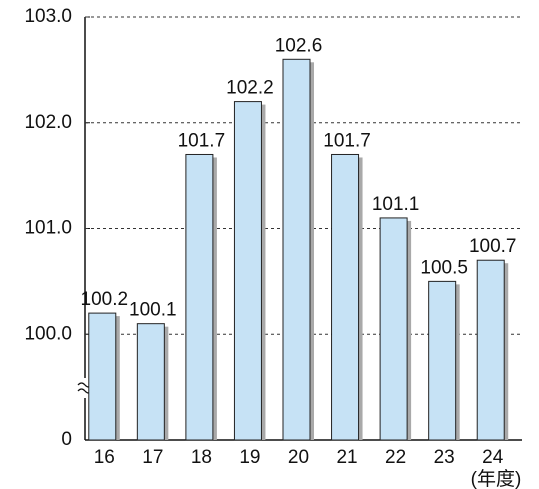 This screenshot has height=489, width=539. What do you see at coordinates (395, 457) in the screenshot?
I see `x-tick-label: 22` at bounding box center [395, 457].